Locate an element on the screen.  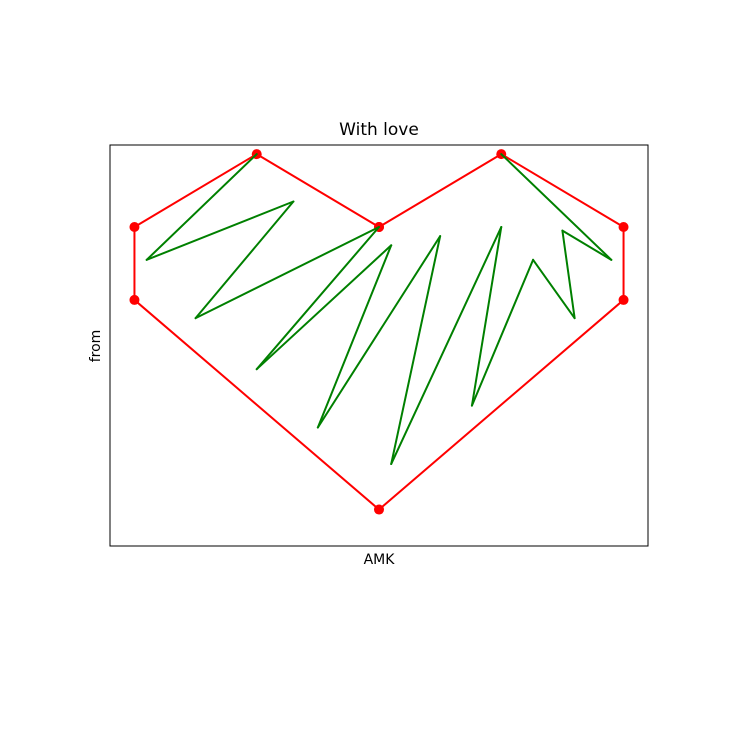
chart-title: With love is located at coordinates (379, 130).